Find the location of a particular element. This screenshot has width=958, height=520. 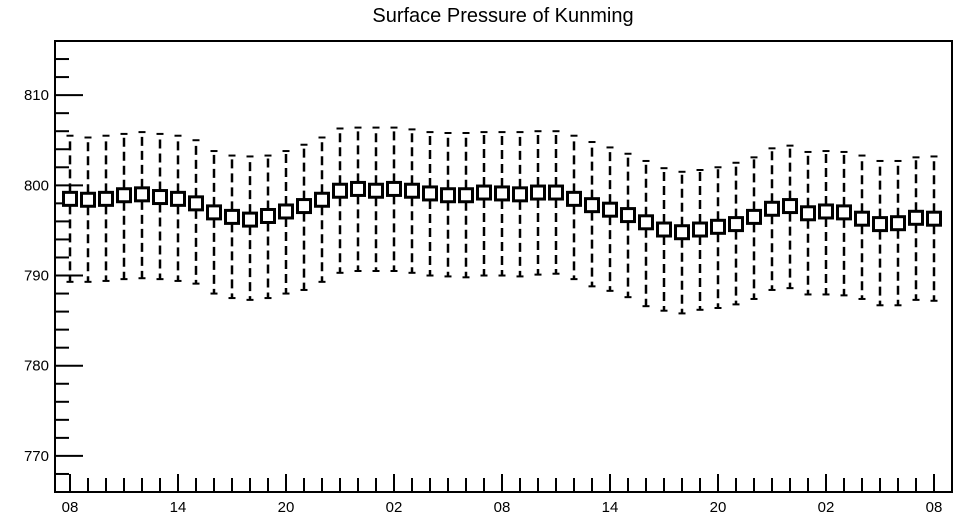

y-tick-label: 800 is located at coordinates (36, 185).